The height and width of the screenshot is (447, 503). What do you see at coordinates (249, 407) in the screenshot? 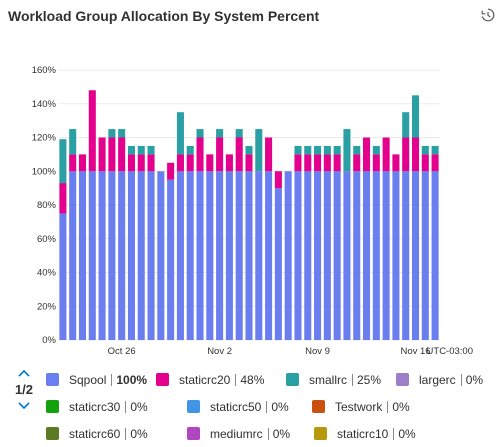
I see `legend-item-staticrc50: staticrc50 0%` at bounding box center [249, 407].